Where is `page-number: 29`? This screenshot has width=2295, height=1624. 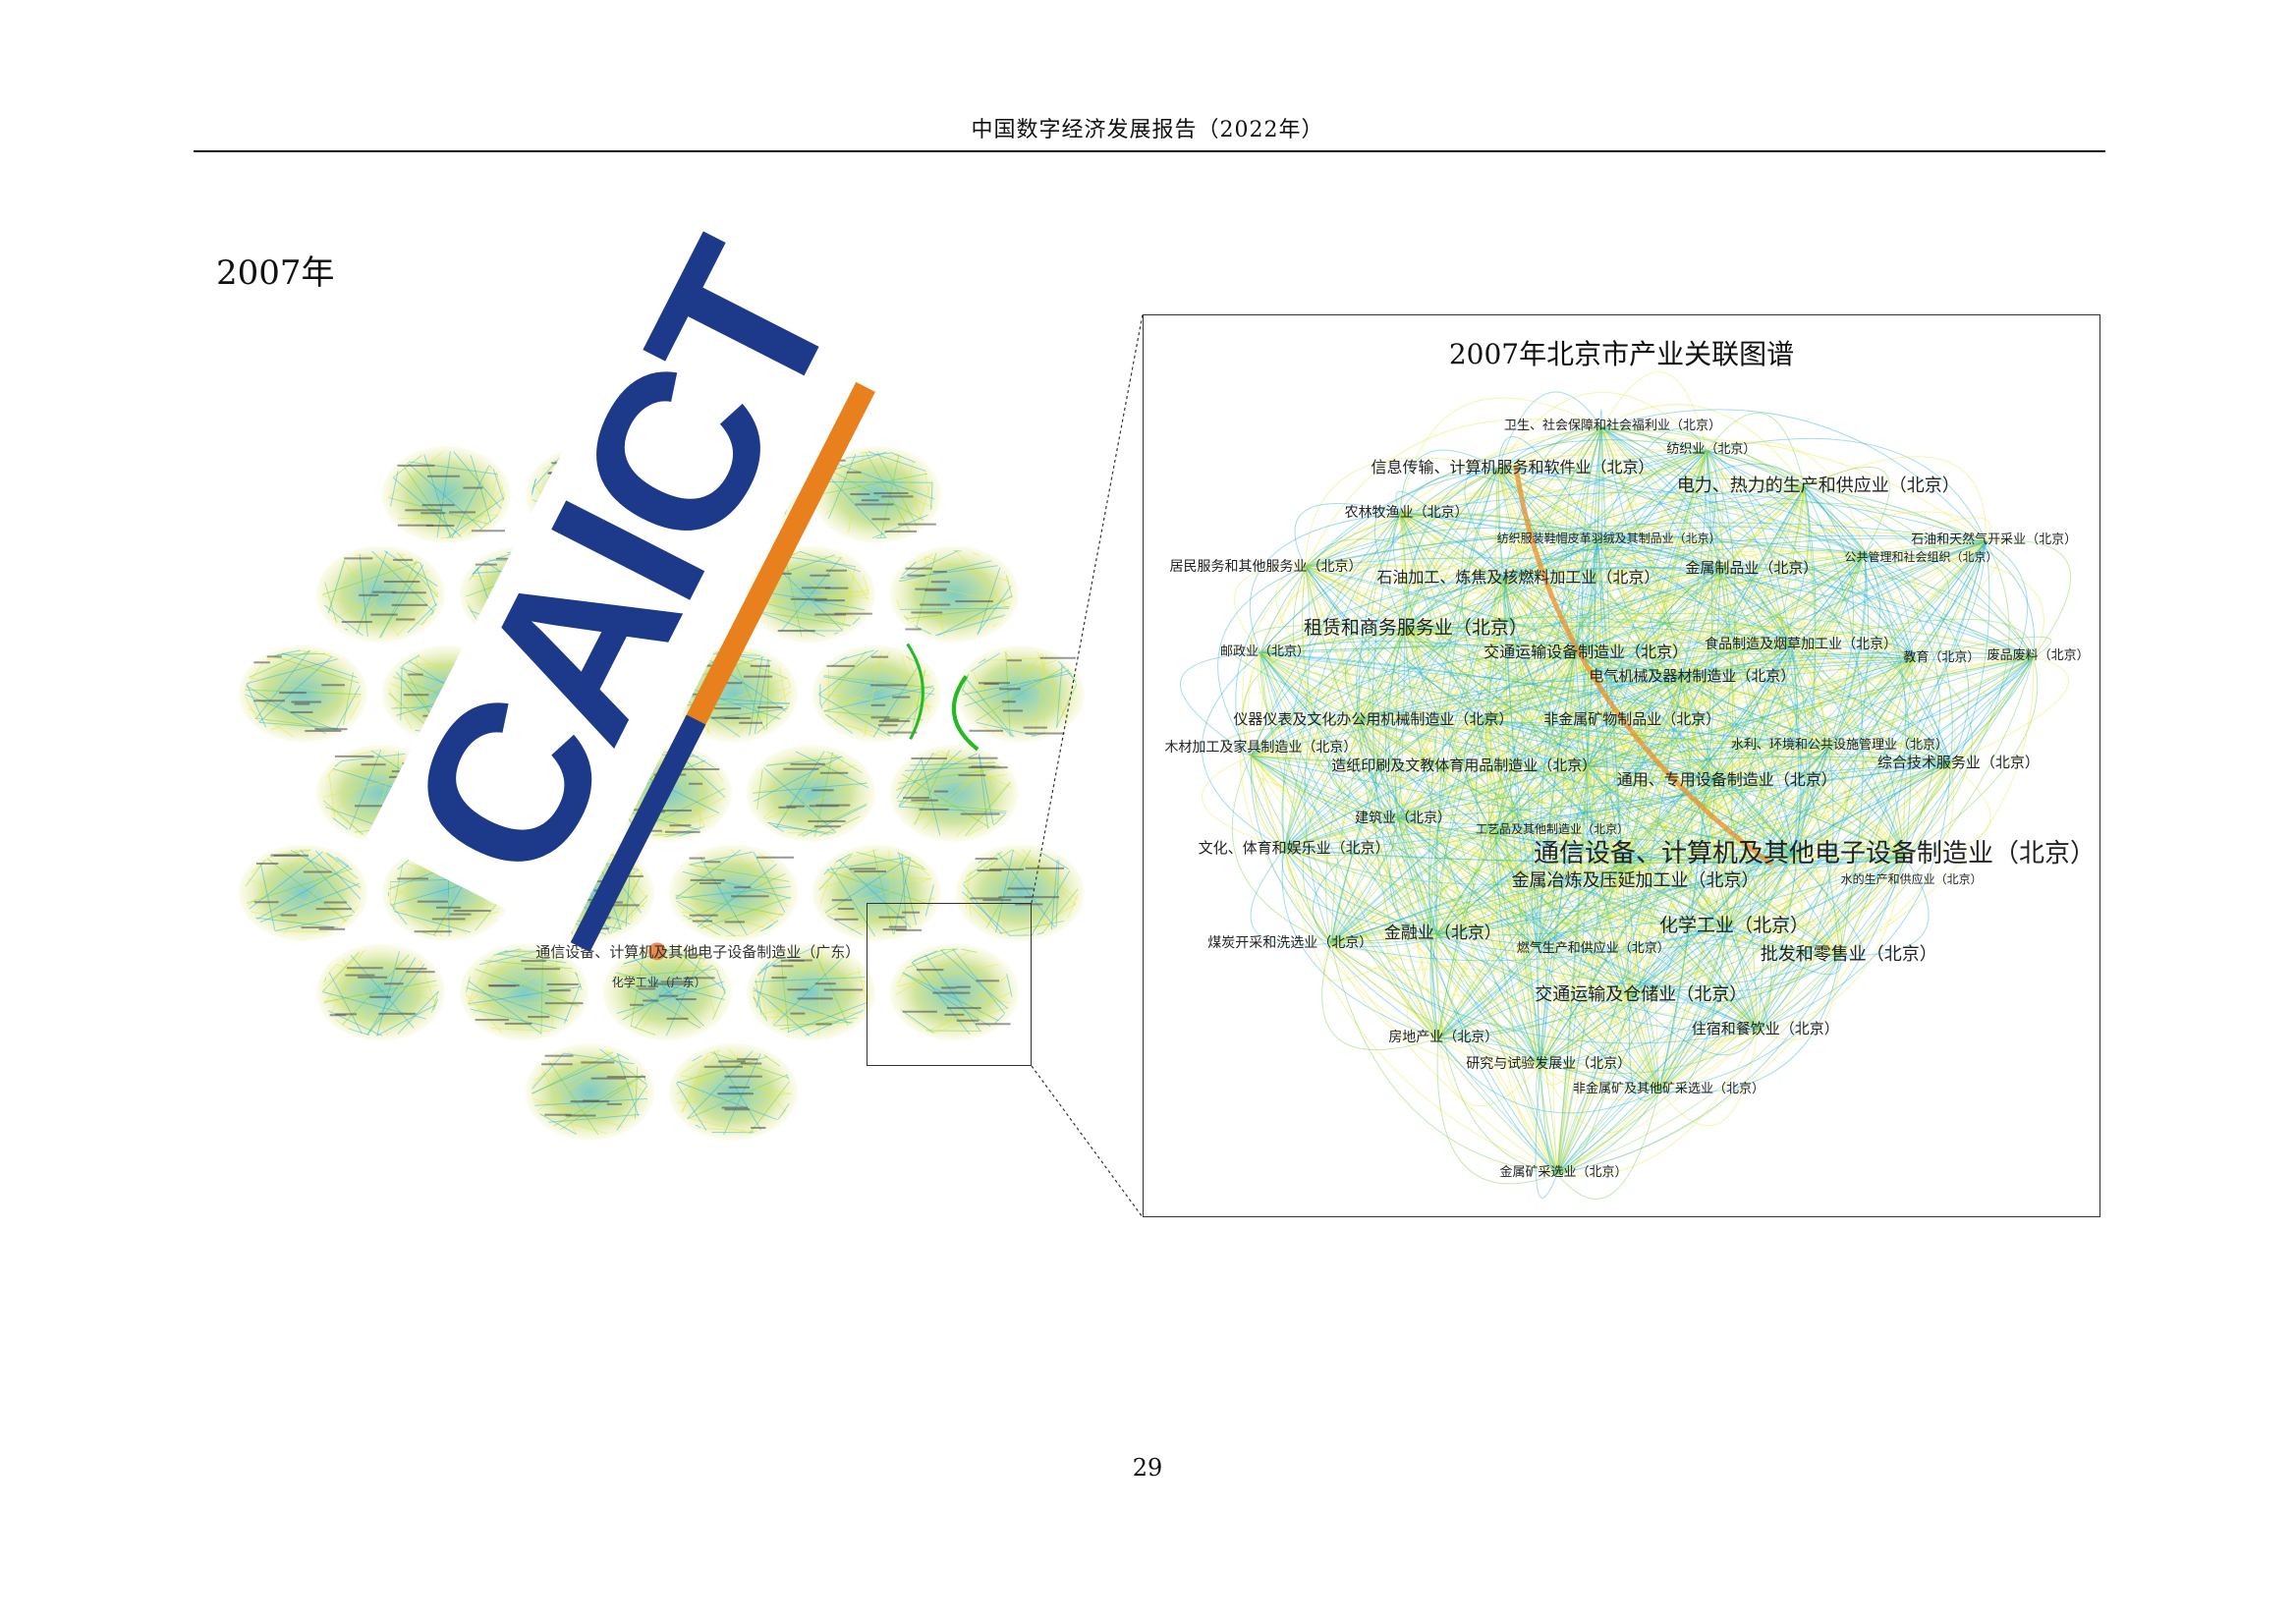 page-number: 29 is located at coordinates (1147, 1468).